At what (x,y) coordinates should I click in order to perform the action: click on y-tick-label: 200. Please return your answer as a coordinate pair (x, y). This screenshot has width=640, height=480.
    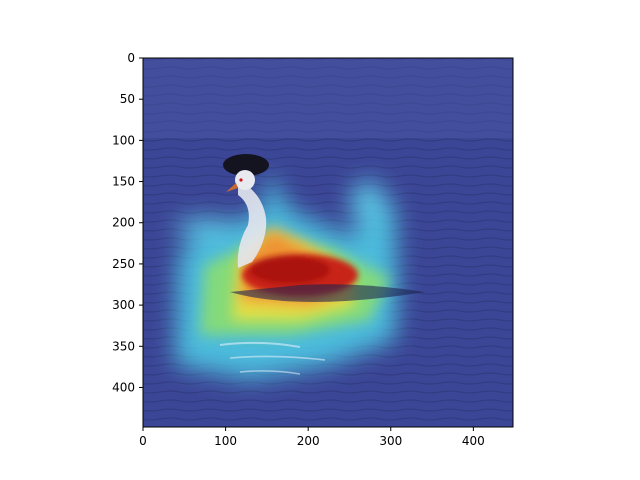
    Looking at the image, I should click on (123, 223).